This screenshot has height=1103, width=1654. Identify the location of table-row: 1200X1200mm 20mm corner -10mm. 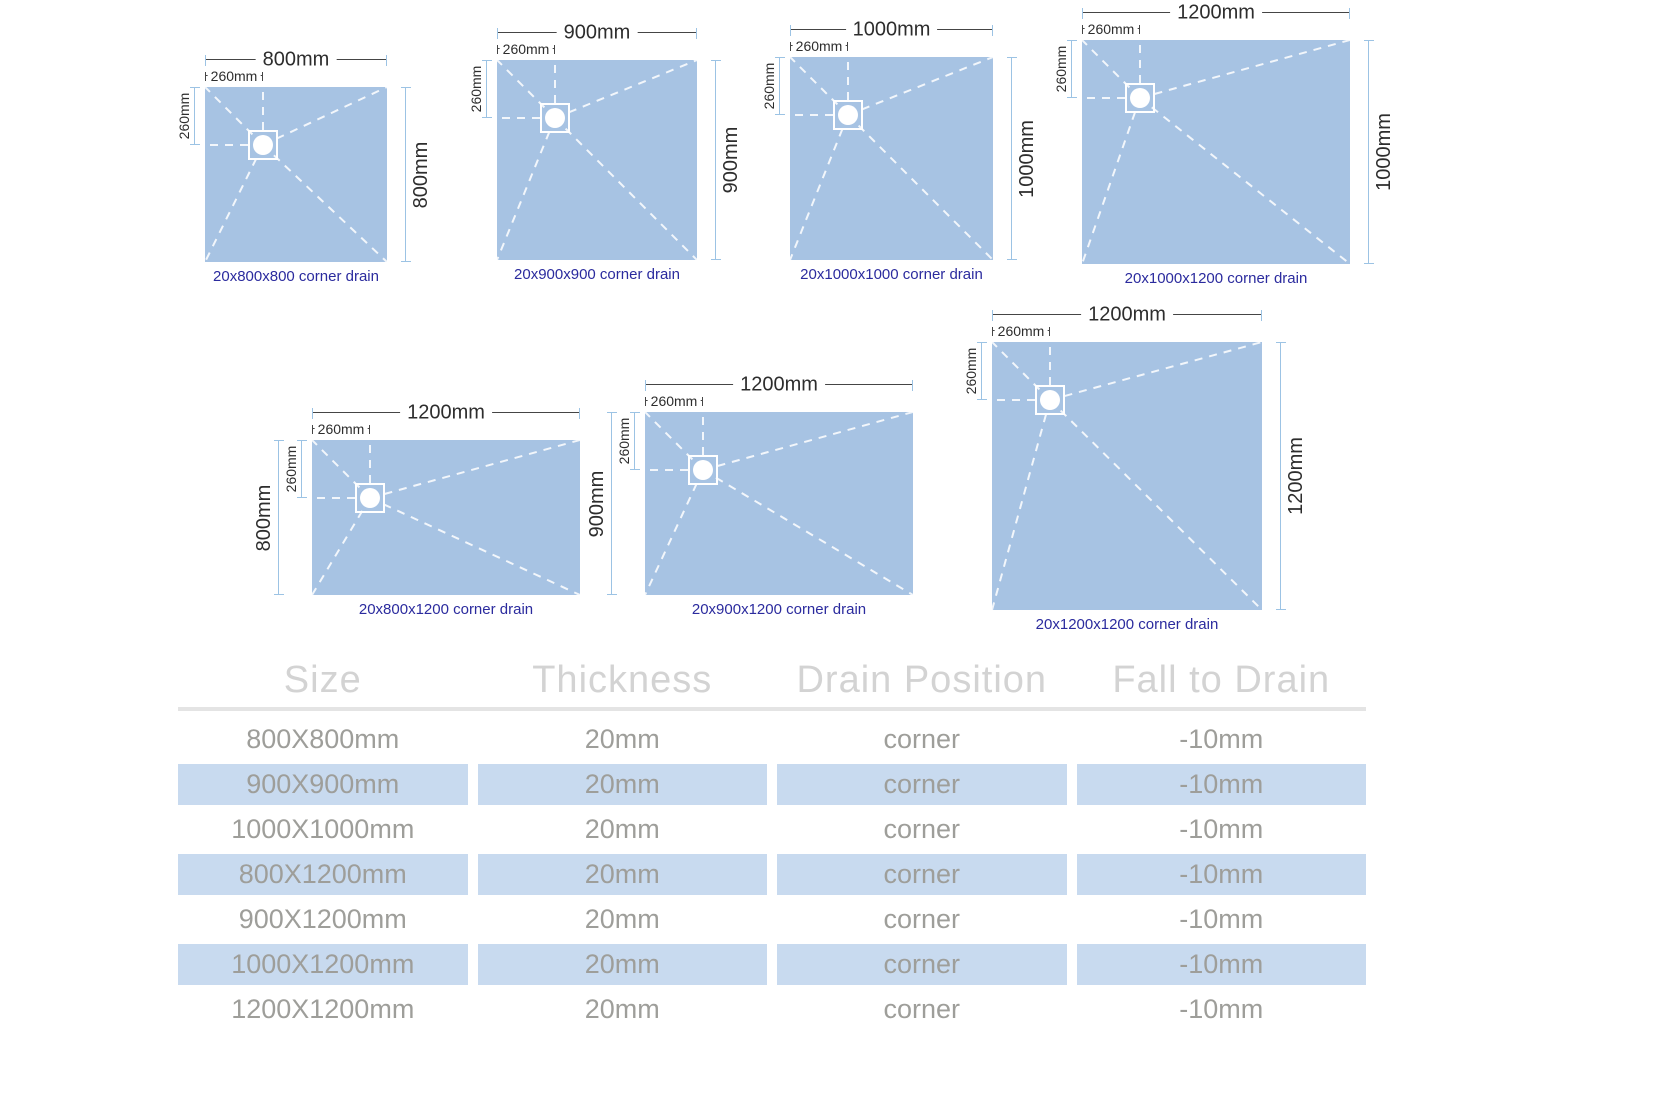
(772, 1009).